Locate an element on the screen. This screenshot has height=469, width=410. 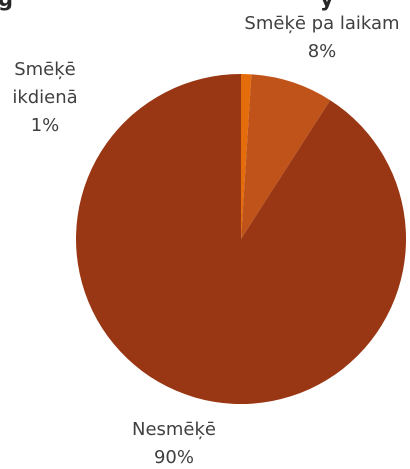
slice-label-daily-line2: ikdienā is located at coordinates (44, 97).